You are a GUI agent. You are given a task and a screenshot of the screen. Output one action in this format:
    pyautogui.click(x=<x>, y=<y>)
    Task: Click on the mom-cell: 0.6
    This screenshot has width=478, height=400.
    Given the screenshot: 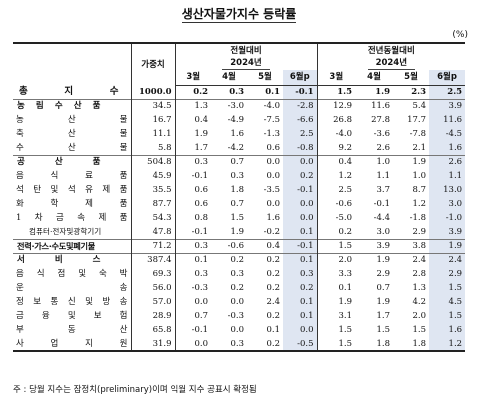 What is the action you would take?
    pyautogui.click(x=273, y=147)
    